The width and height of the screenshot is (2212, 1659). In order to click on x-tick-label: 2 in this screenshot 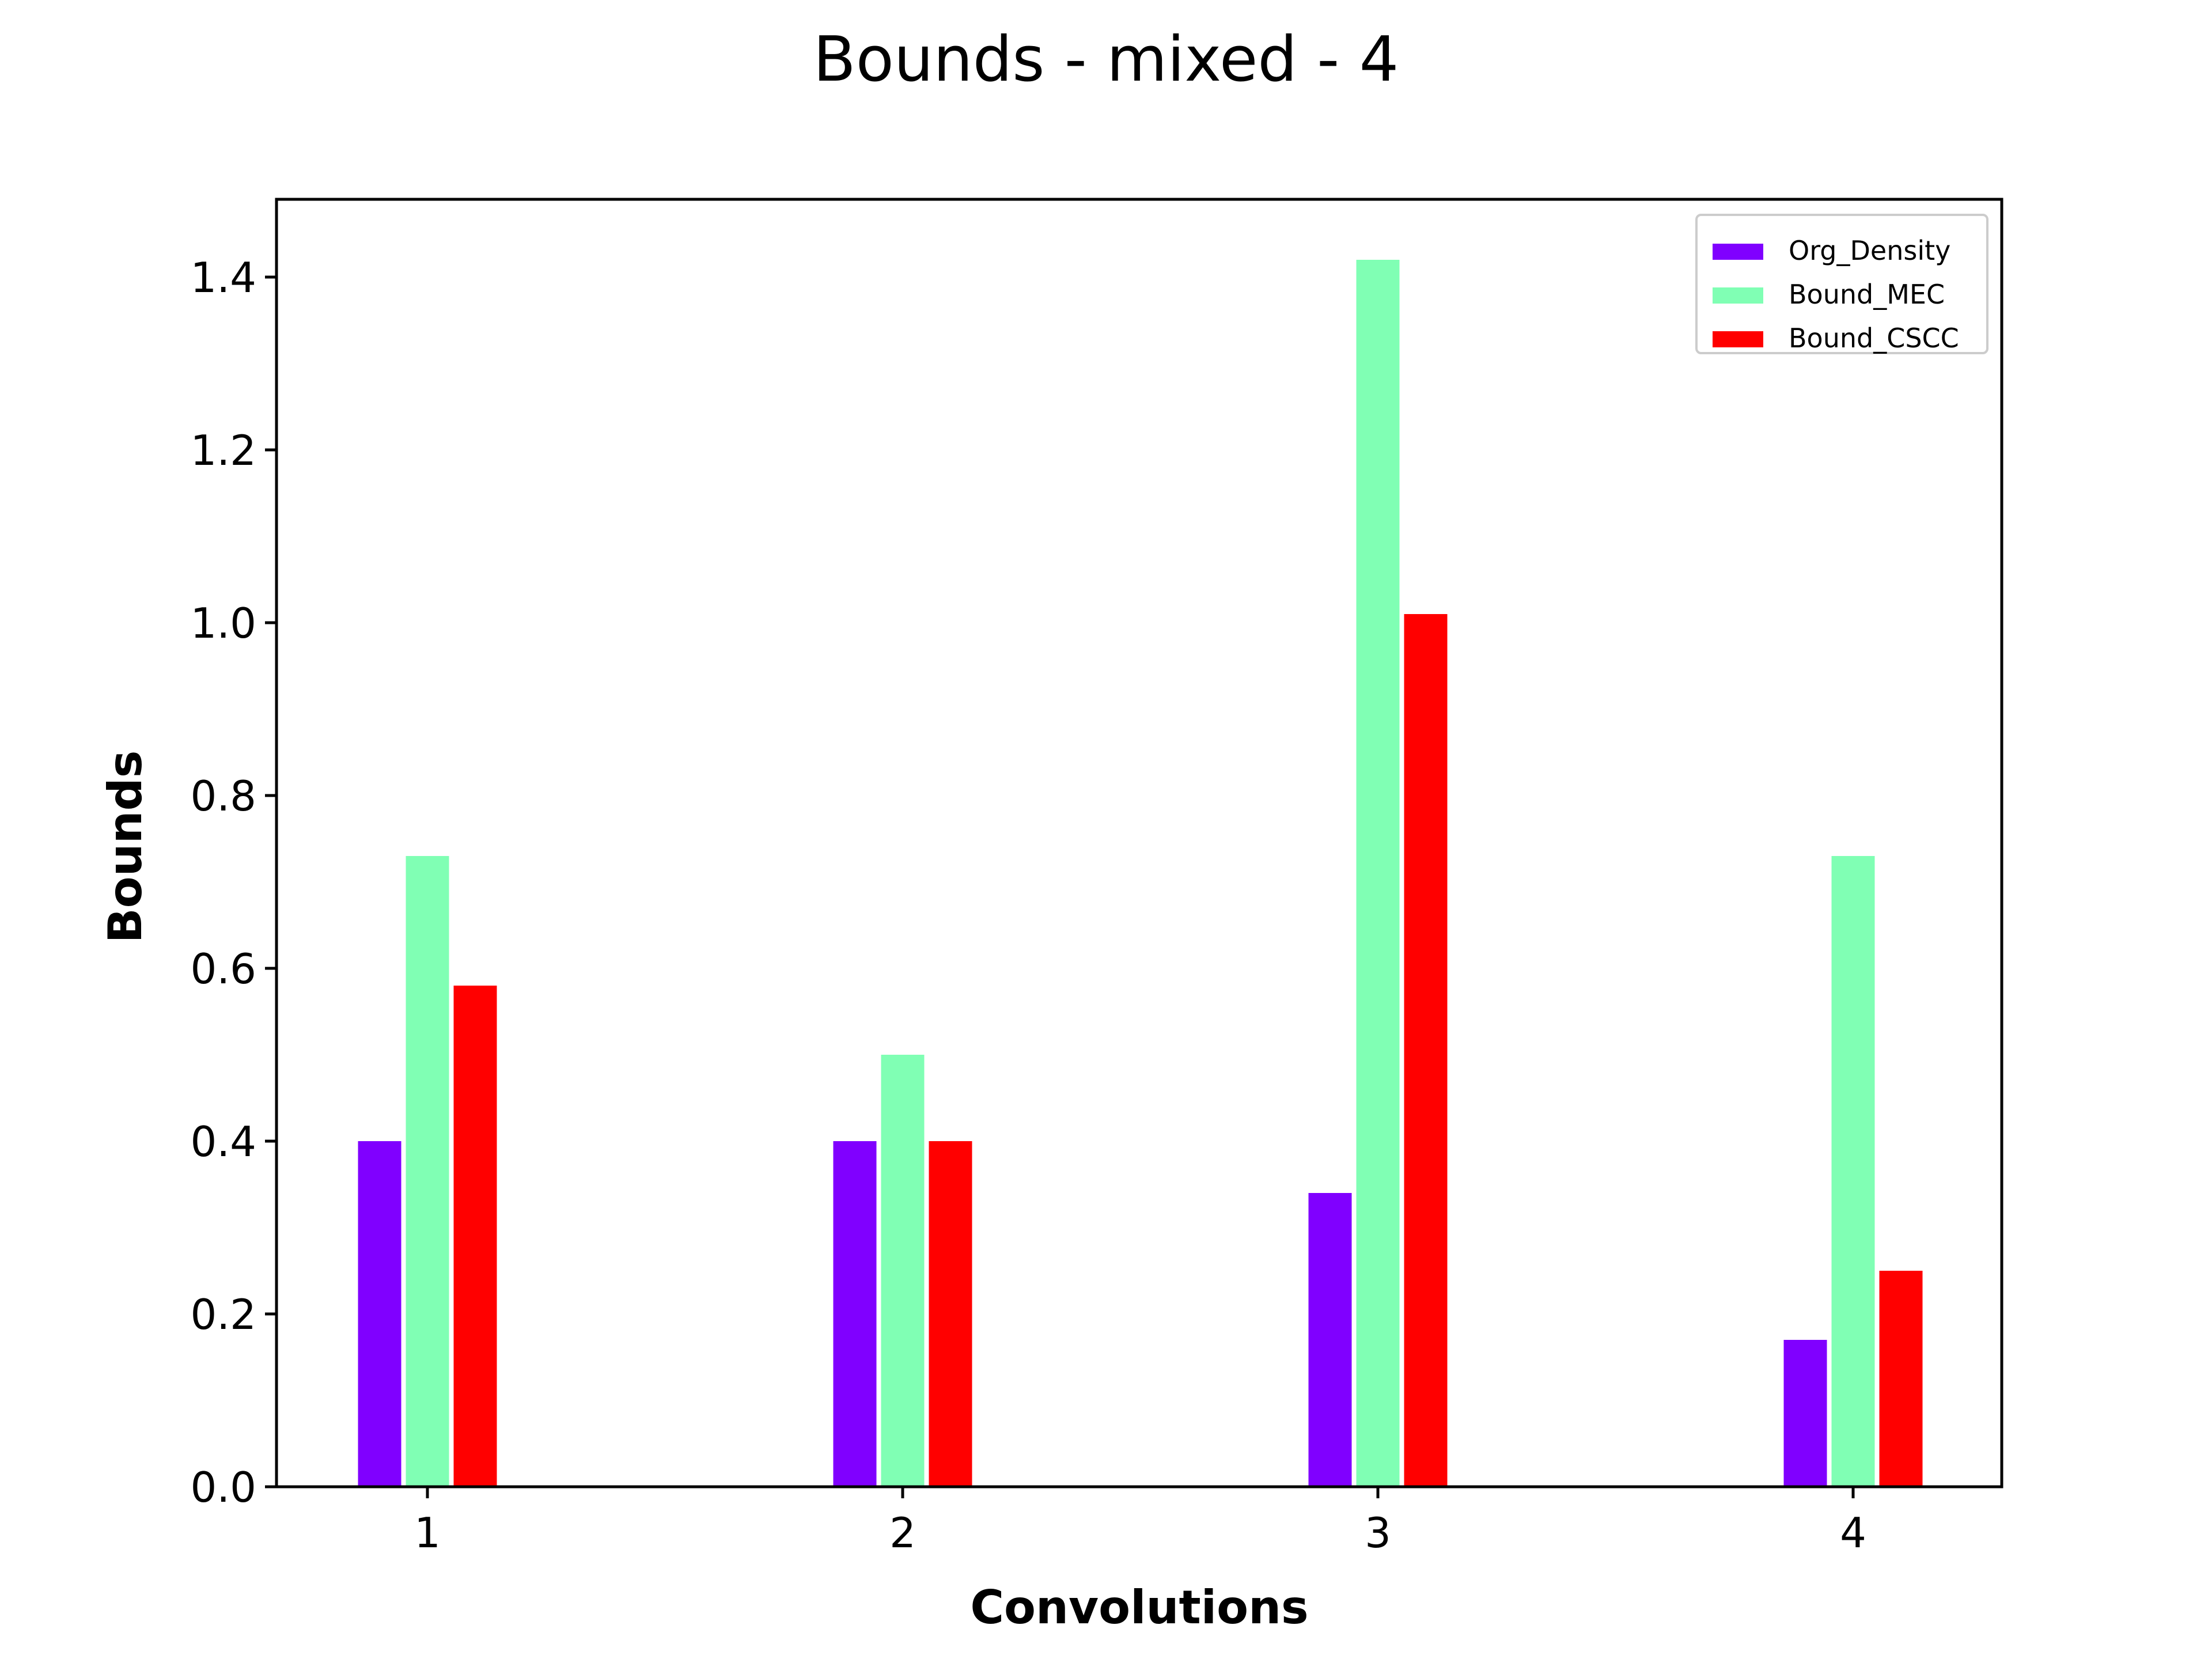, I will do `click(902, 1533)`.